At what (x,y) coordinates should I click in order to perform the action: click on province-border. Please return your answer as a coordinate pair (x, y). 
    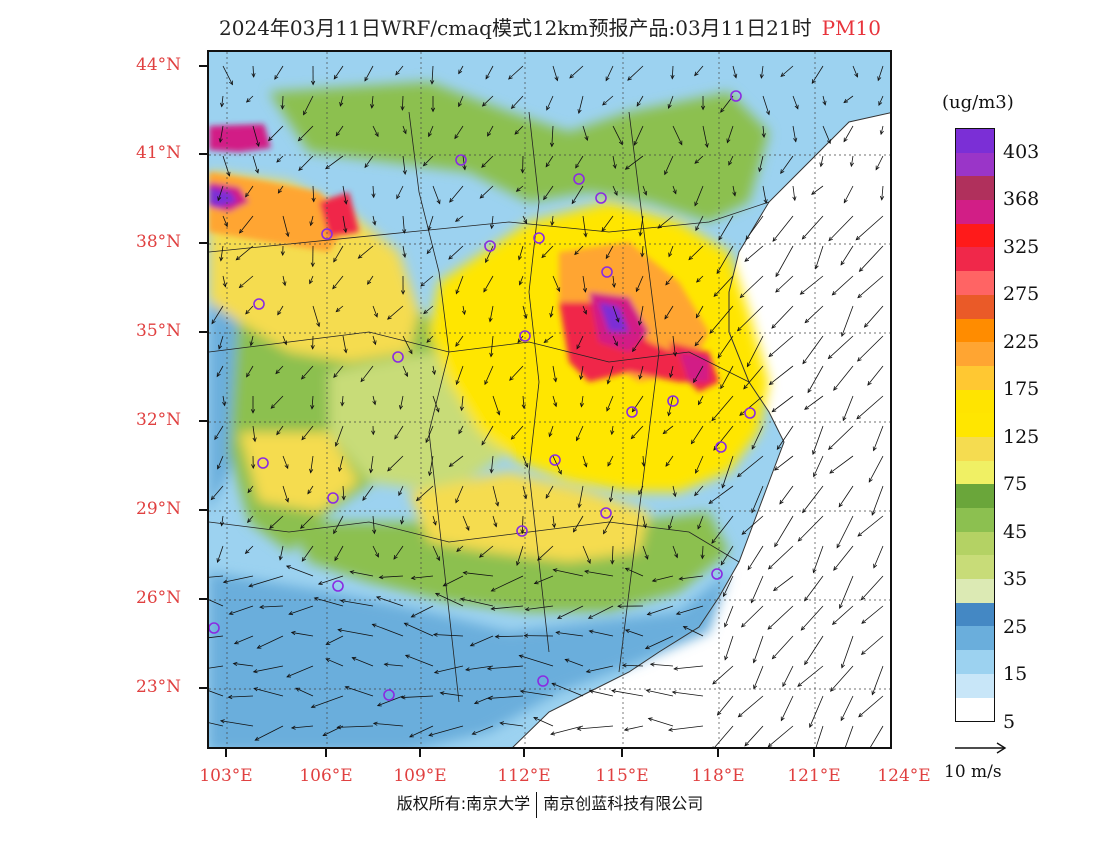
    Looking at the image, I should click on (479, 357).